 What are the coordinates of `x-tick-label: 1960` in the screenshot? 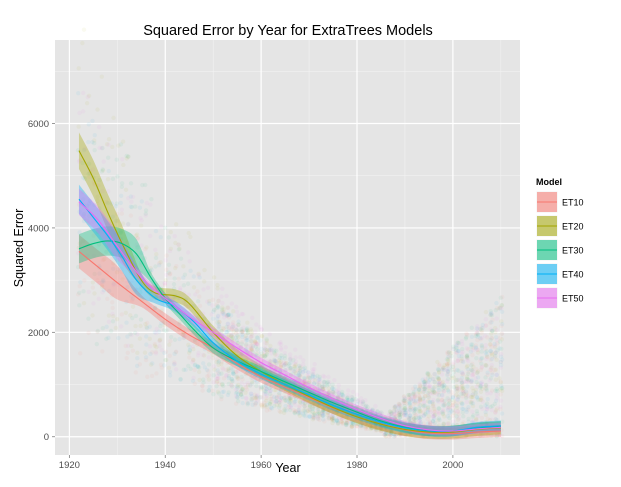 It's located at (261, 465).